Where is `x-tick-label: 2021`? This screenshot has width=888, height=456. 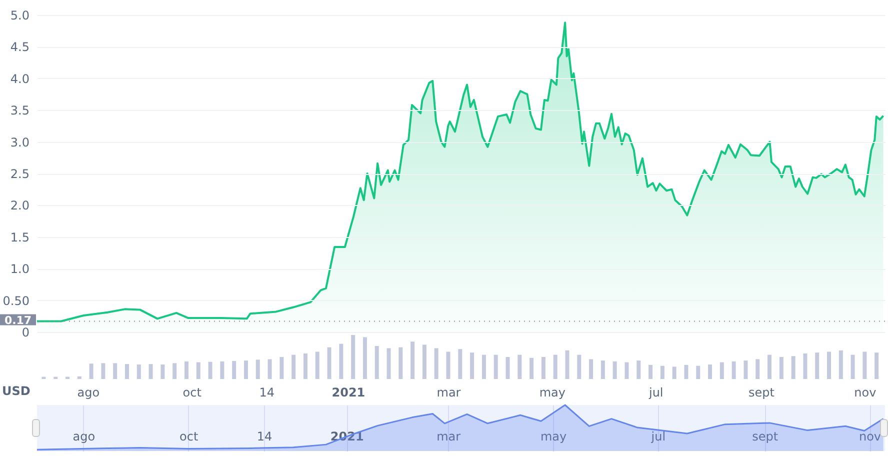 x-tick-label: 2021 is located at coordinates (349, 393).